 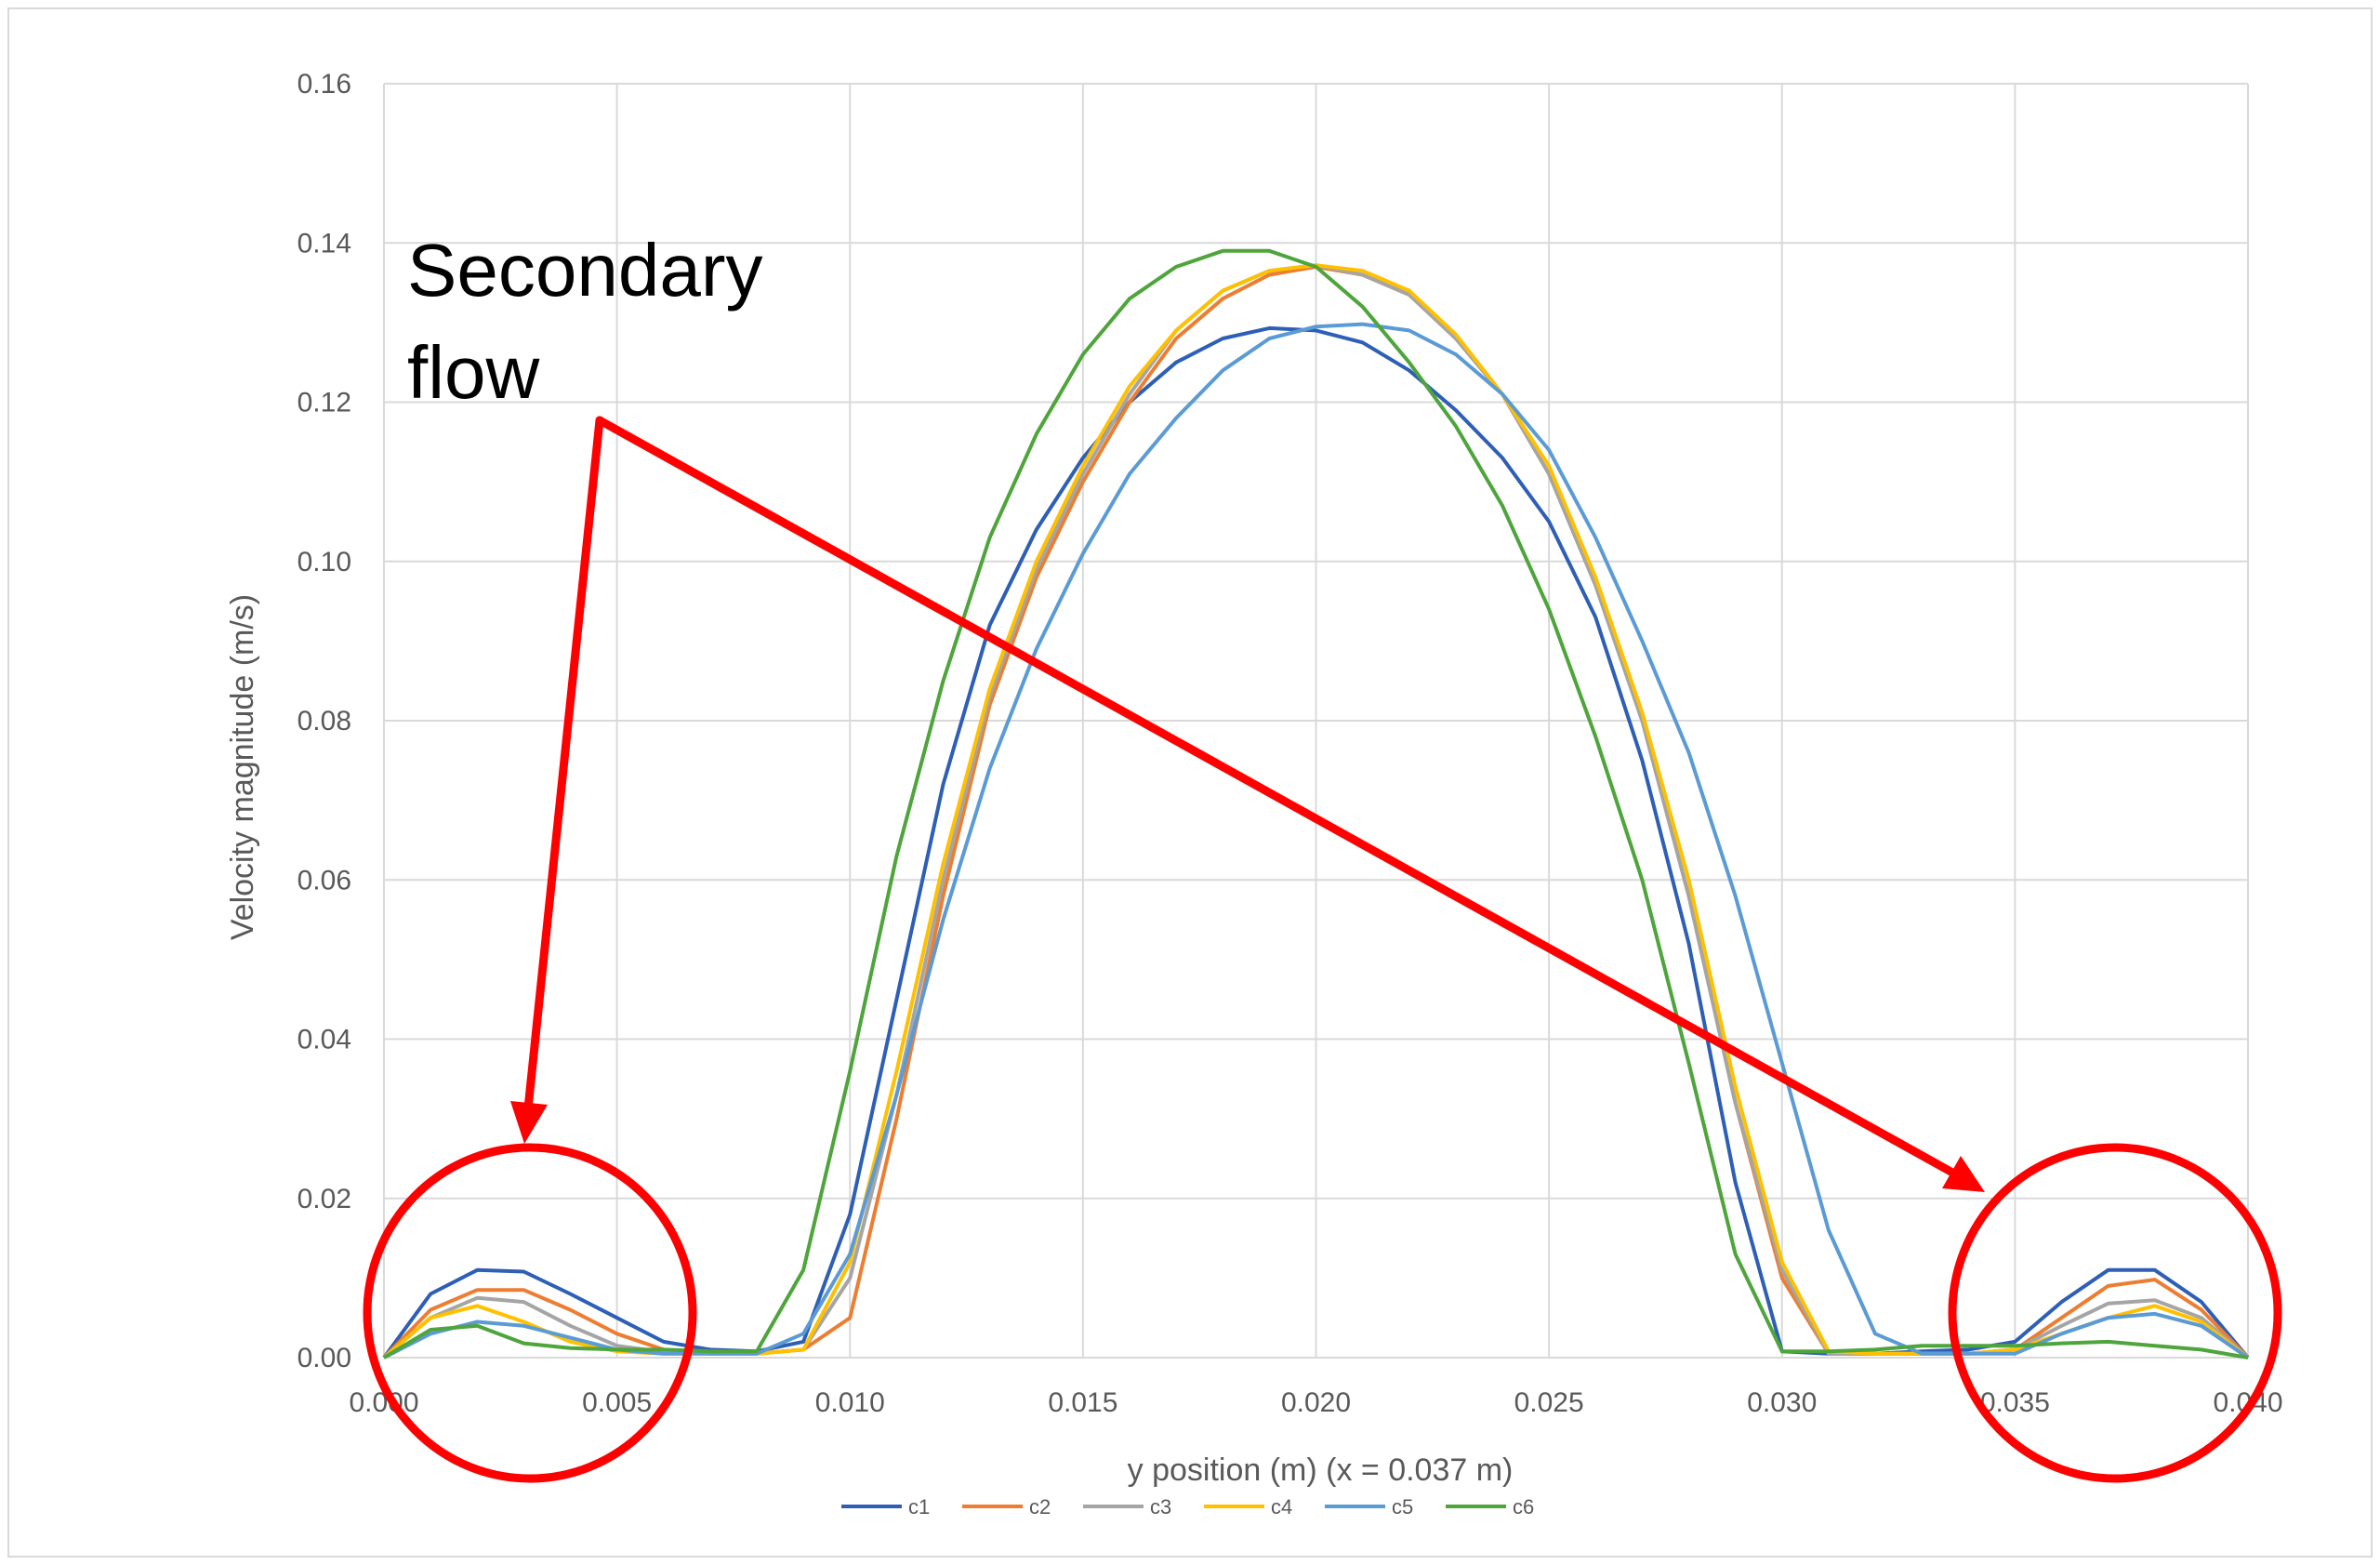 I want to click on x-axis-title: y position (m) (x = 0.037 m), so click(x=1321, y=1470).